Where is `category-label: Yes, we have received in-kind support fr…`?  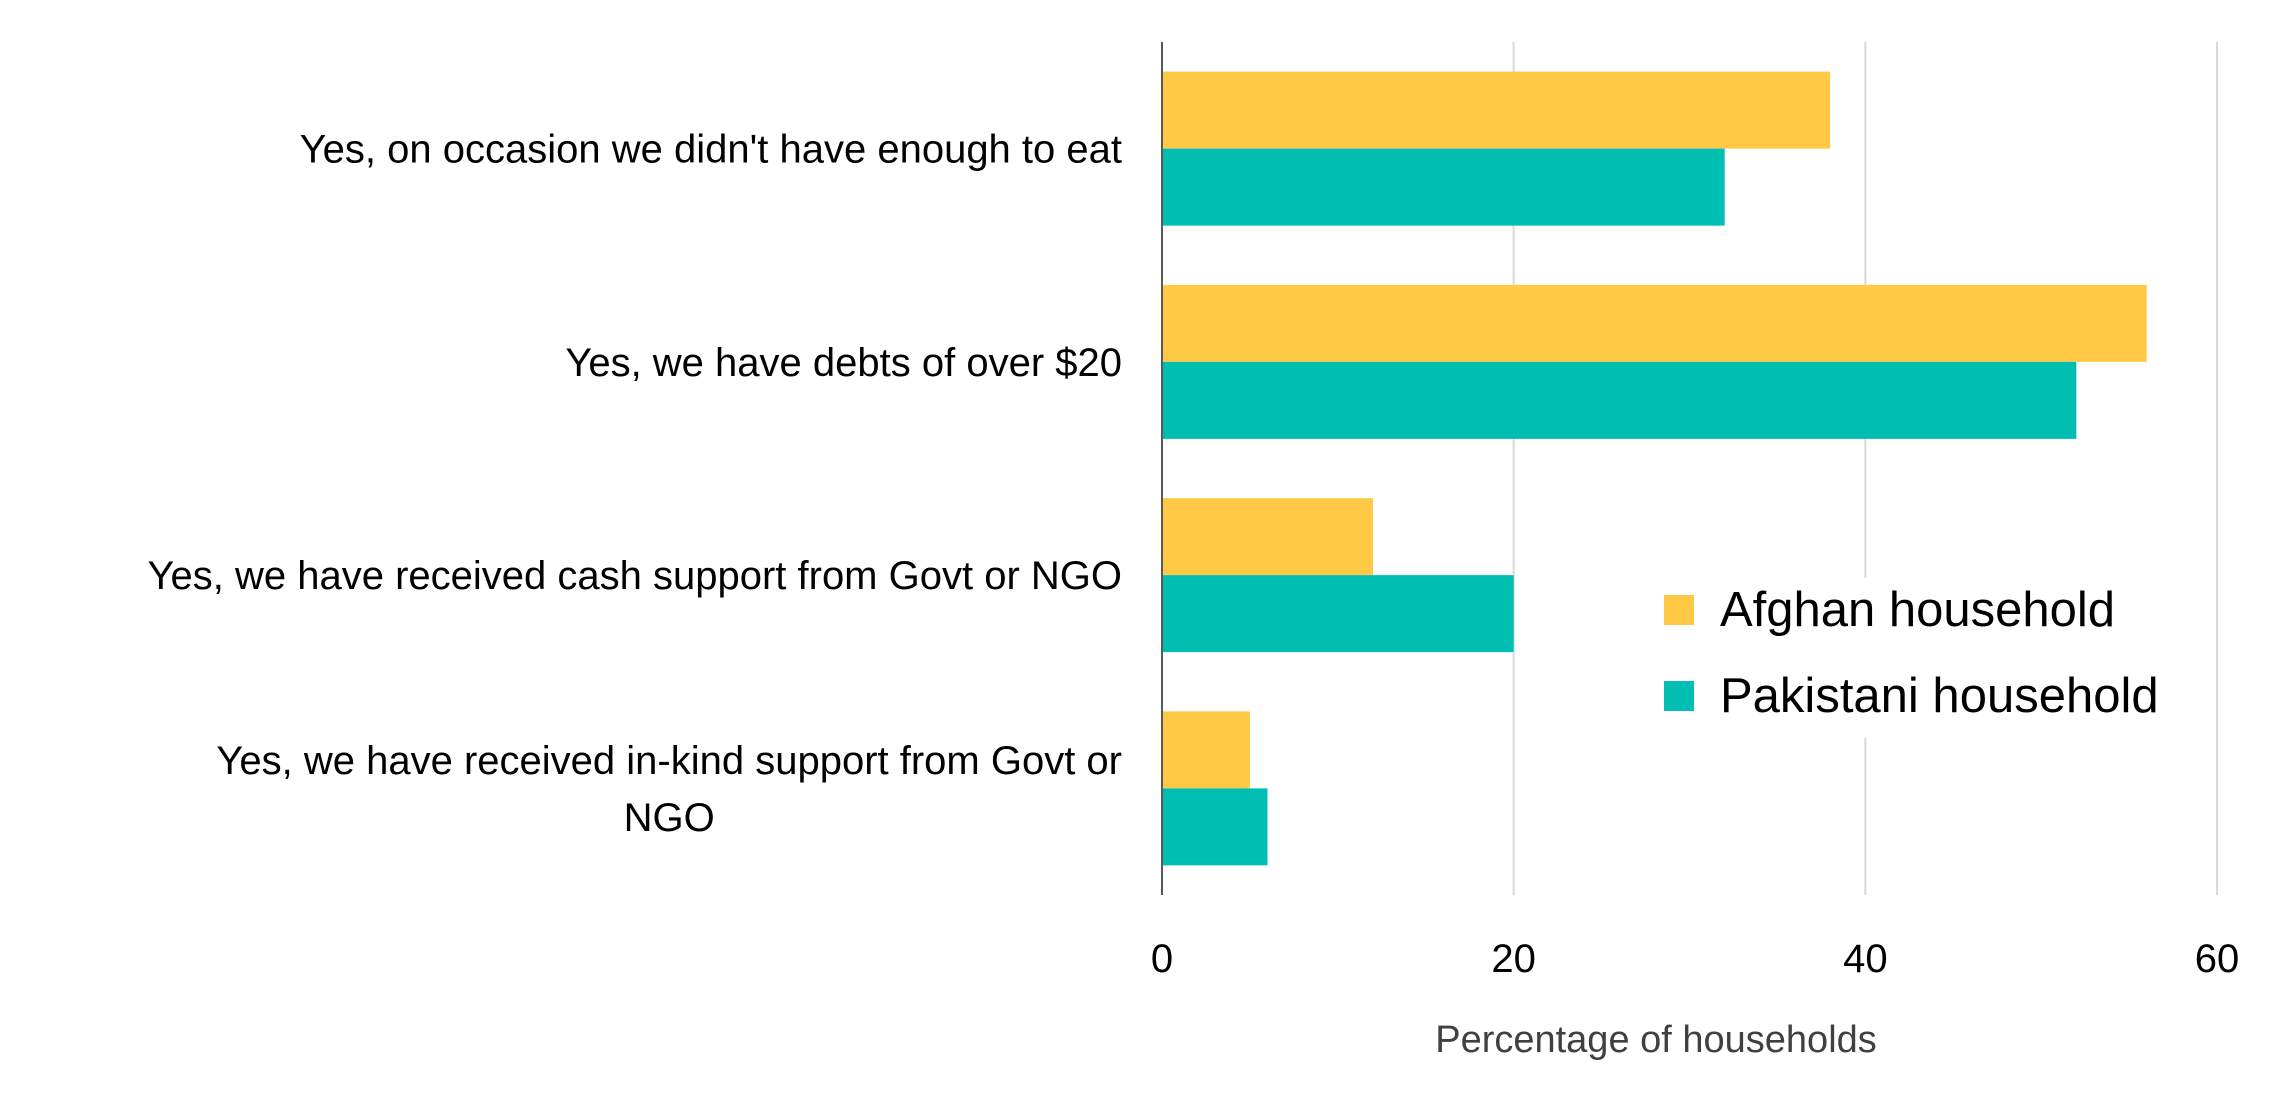
category-label: Yes, we have received in-kind support fr… is located at coordinates (669, 789).